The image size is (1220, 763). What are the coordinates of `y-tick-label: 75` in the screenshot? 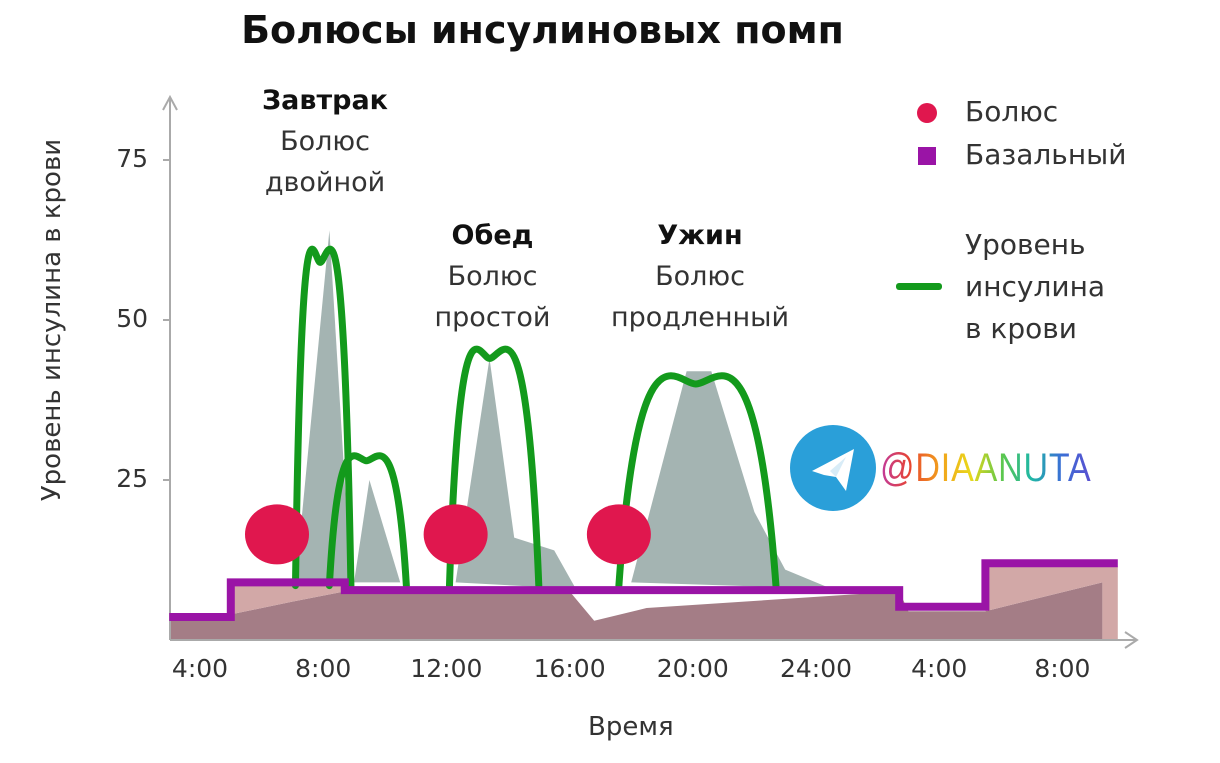 It's located at (132, 158).